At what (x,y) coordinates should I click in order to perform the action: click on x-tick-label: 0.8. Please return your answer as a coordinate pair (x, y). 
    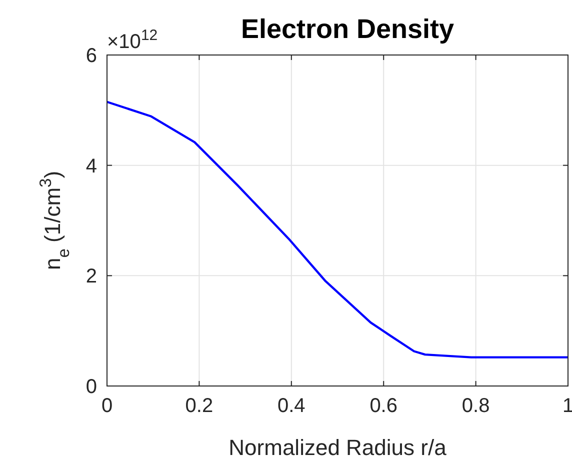
    Looking at the image, I should click on (476, 406).